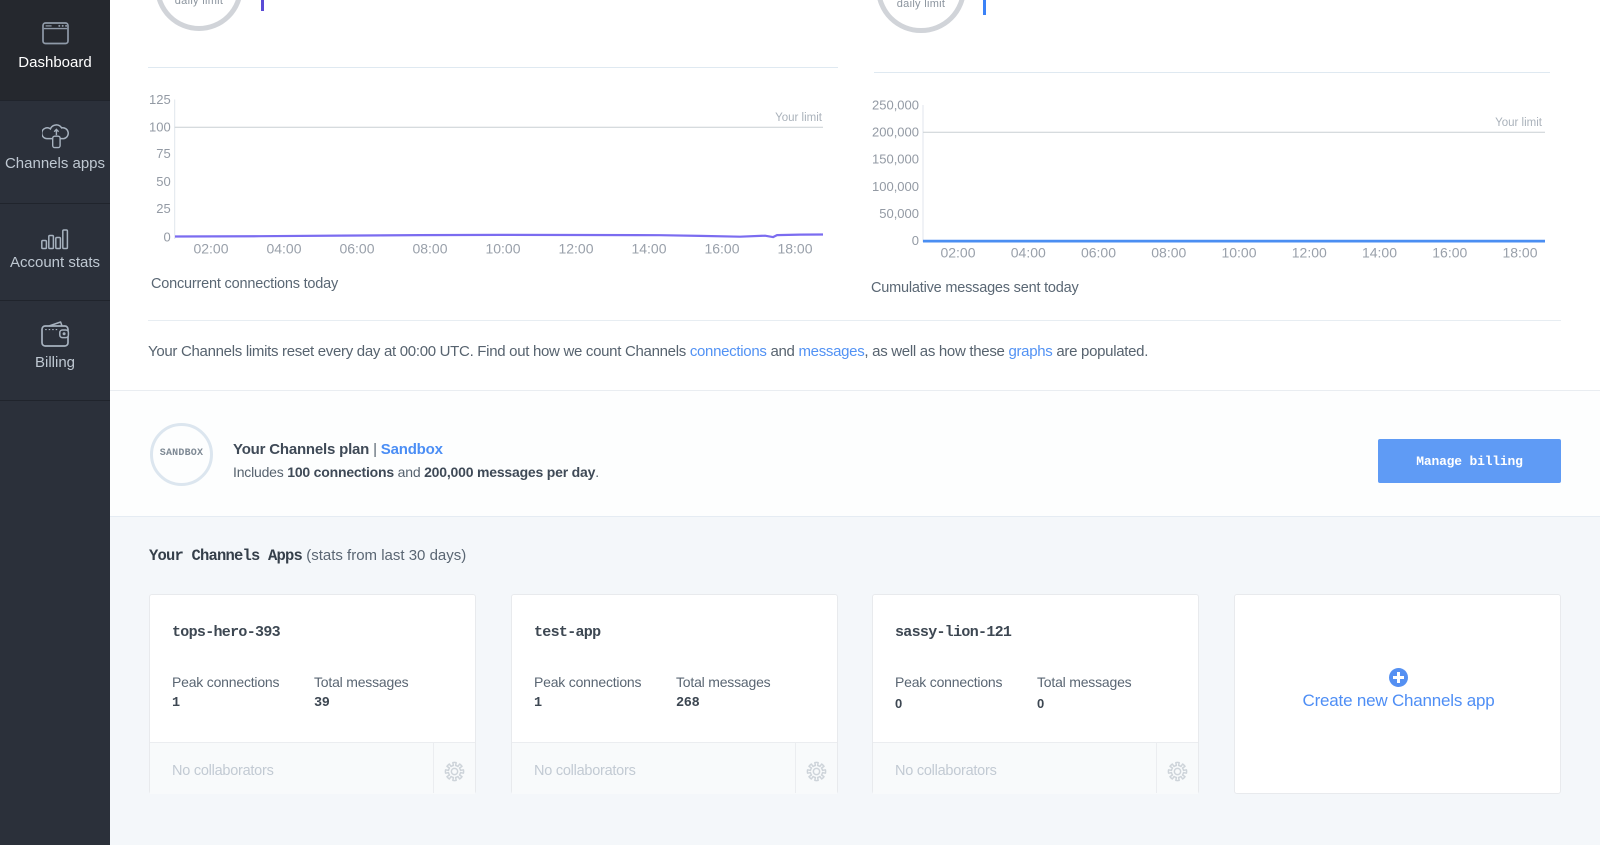  What do you see at coordinates (163, 208) in the screenshot?
I see `svg-text: 25` at bounding box center [163, 208].